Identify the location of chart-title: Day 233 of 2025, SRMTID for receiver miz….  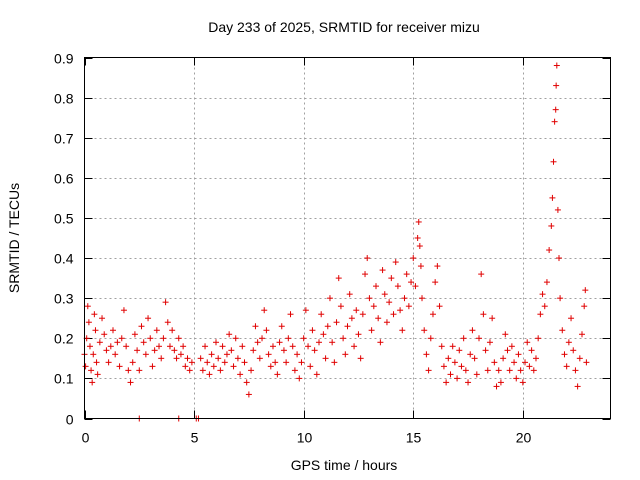
(344, 27).